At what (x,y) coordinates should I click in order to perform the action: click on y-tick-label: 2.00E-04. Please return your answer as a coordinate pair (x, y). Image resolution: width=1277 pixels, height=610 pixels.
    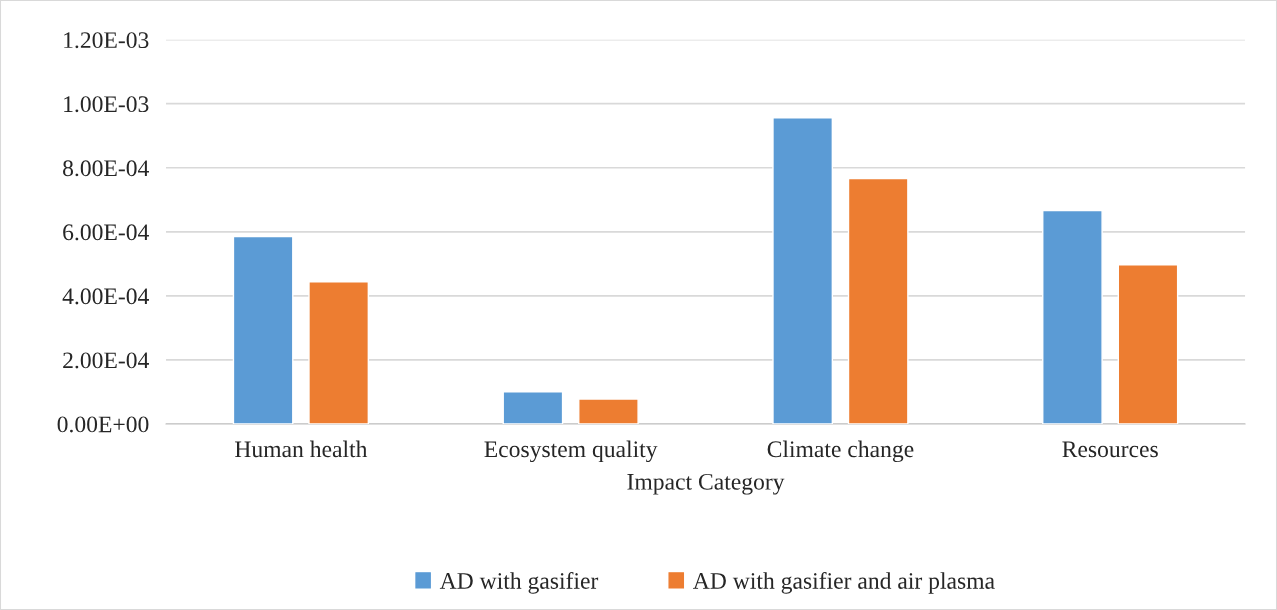
    Looking at the image, I should click on (106, 360).